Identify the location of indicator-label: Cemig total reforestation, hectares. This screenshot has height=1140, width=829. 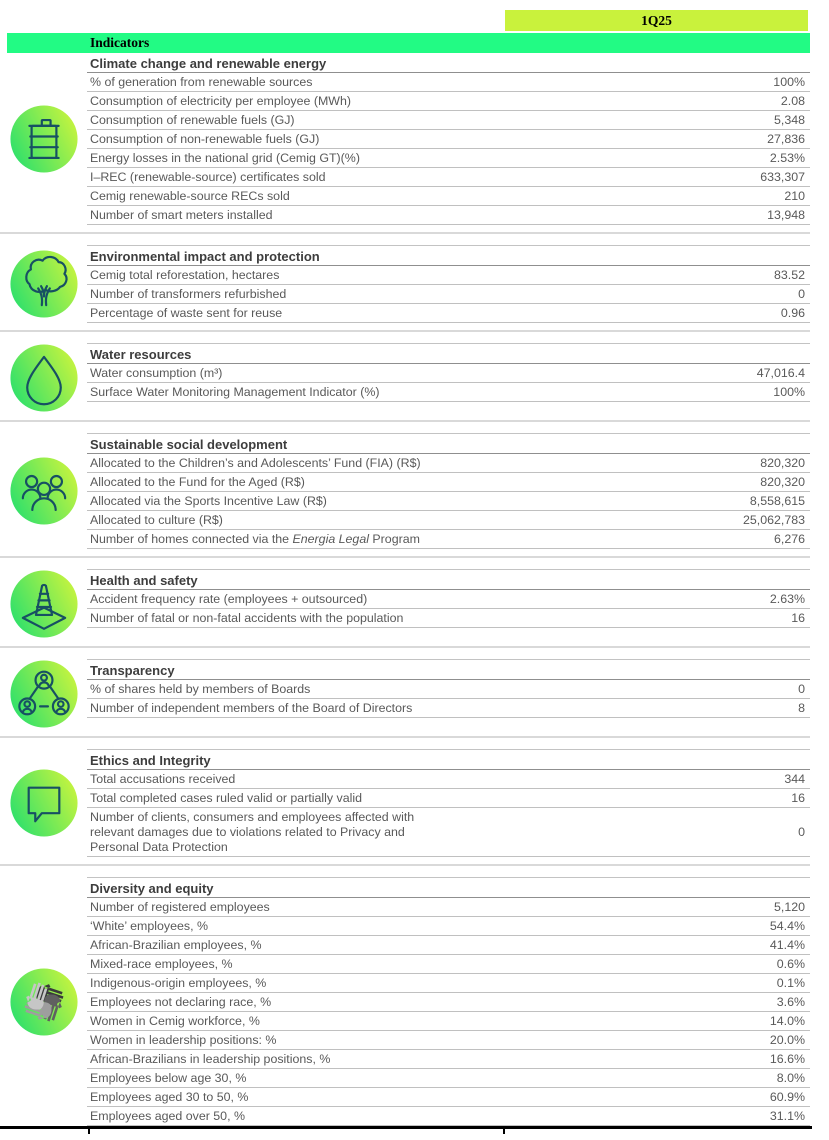
(185, 275).